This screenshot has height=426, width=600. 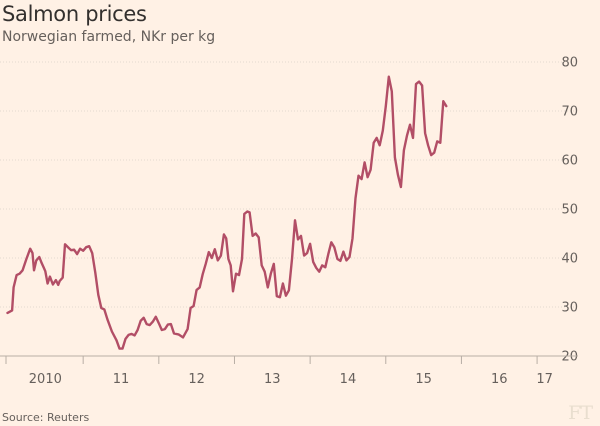 What do you see at coordinates (289, 371) in the screenshot?
I see `x-axis: 2010 11 12 13 14 15 16 17` at bounding box center [289, 371].